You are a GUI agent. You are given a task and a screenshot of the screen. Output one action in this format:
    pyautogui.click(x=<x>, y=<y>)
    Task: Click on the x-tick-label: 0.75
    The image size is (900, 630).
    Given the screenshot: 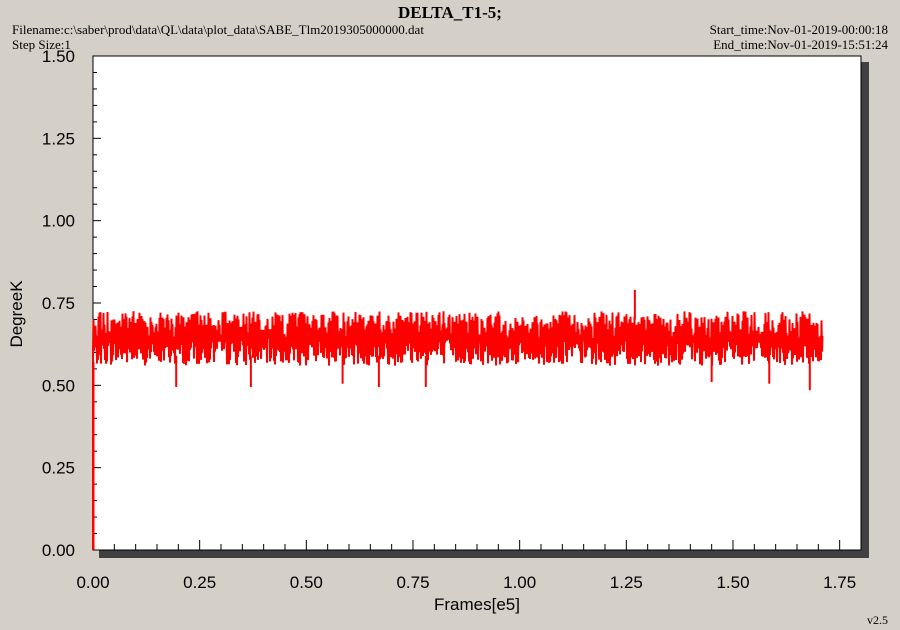 What is the action you would take?
    pyautogui.click(x=412, y=582)
    